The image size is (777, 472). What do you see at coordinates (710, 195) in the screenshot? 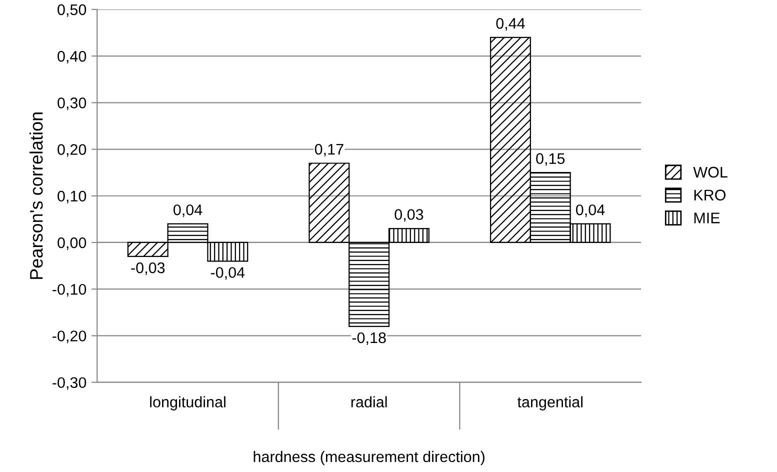
I see `legend-label: KRO` at bounding box center [710, 195].